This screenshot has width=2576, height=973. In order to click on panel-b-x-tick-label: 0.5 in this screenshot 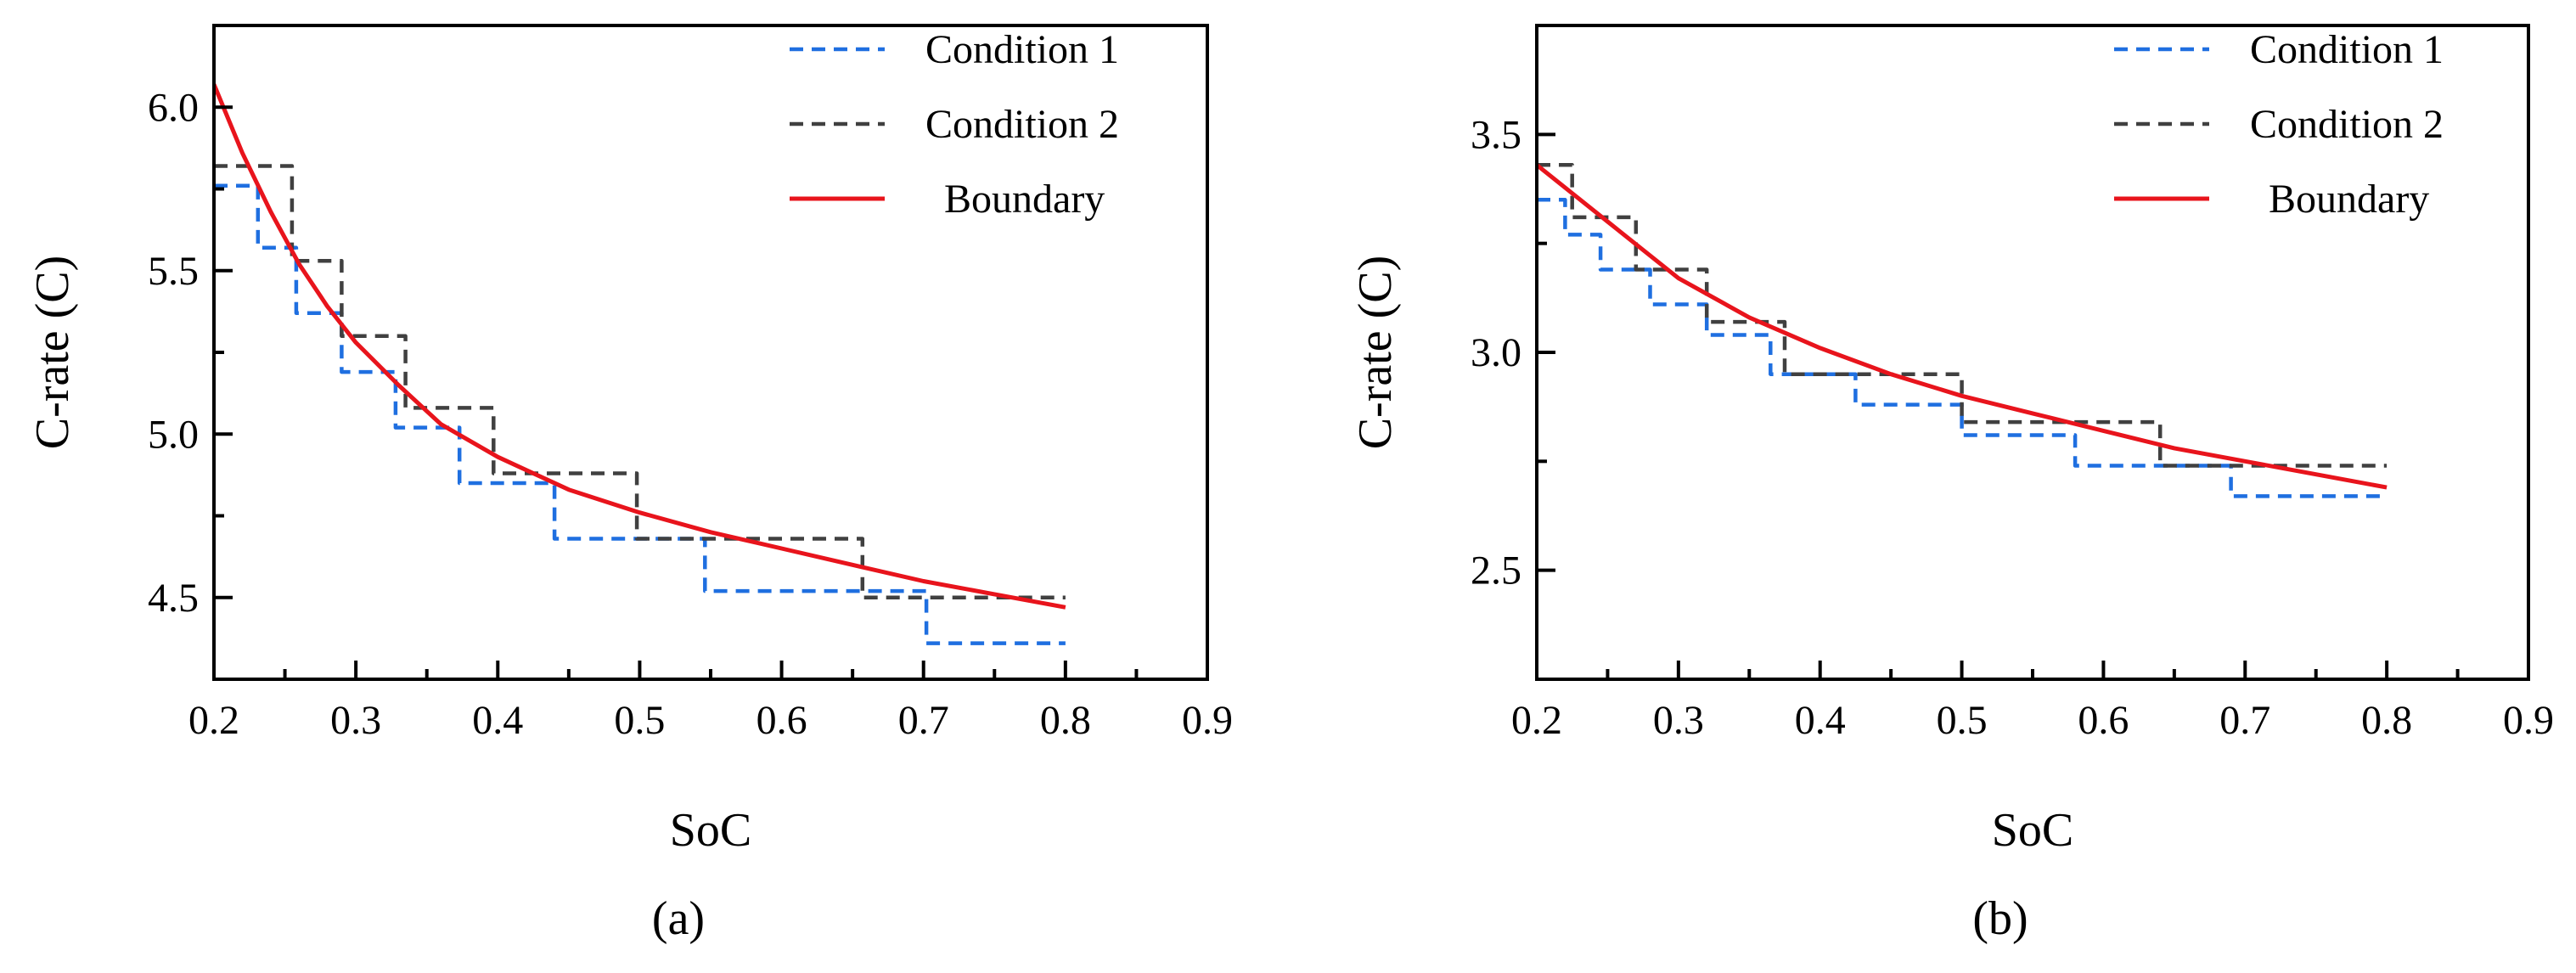, I will do `click(1962, 720)`.